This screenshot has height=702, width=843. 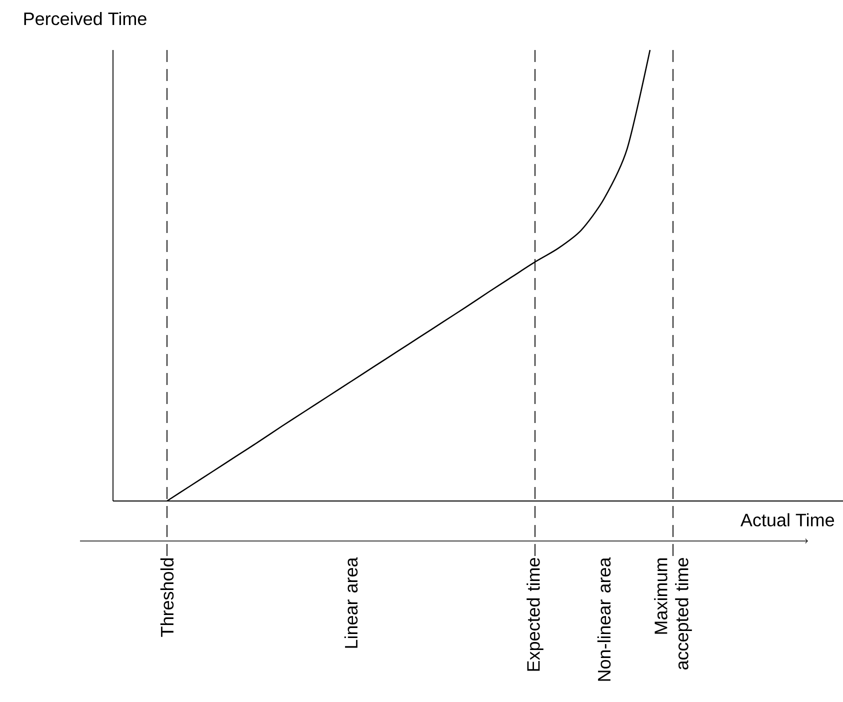 What do you see at coordinates (85, 19) in the screenshot?
I see `y-axis-title: Perceived Time` at bounding box center [85, 19].